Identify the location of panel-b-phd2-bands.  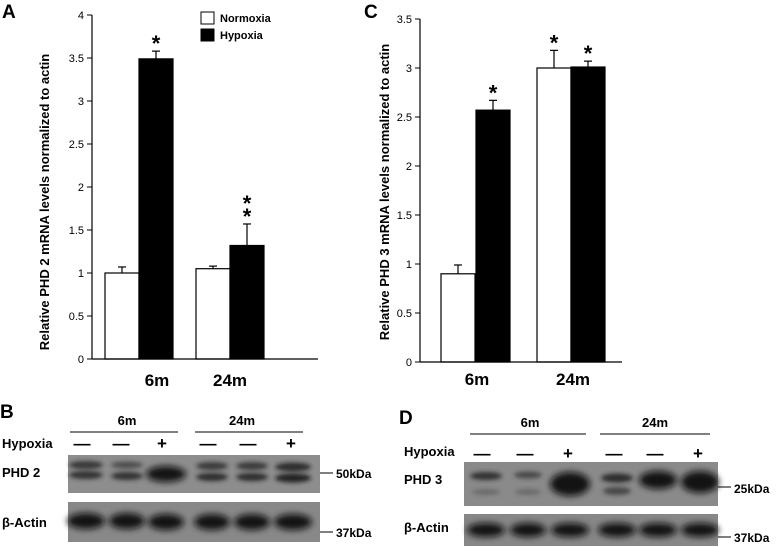
(190, 472).